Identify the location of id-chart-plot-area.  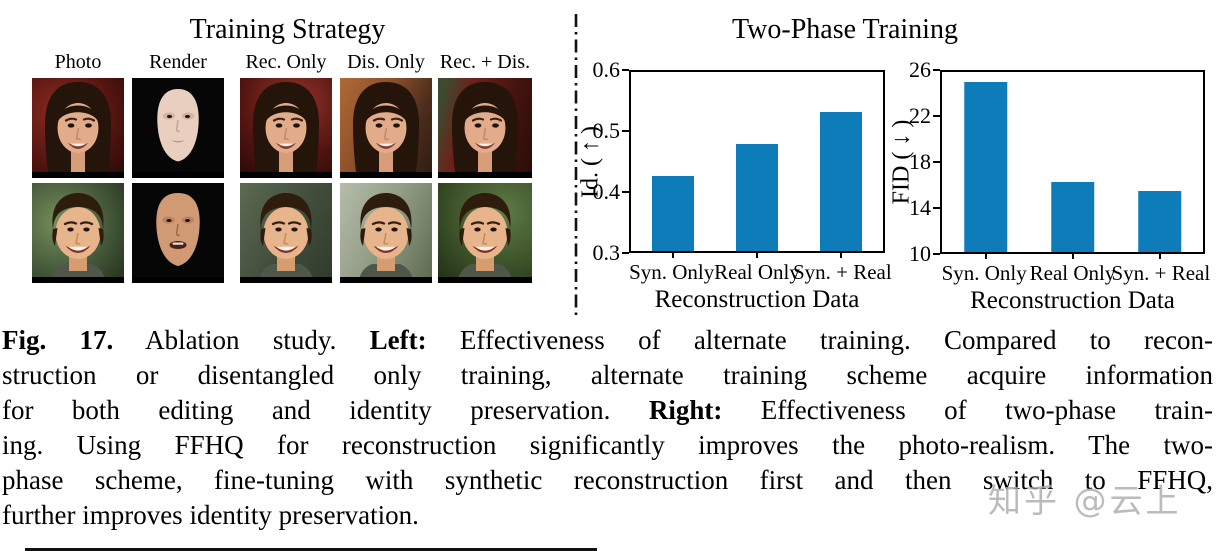
(757, 164).